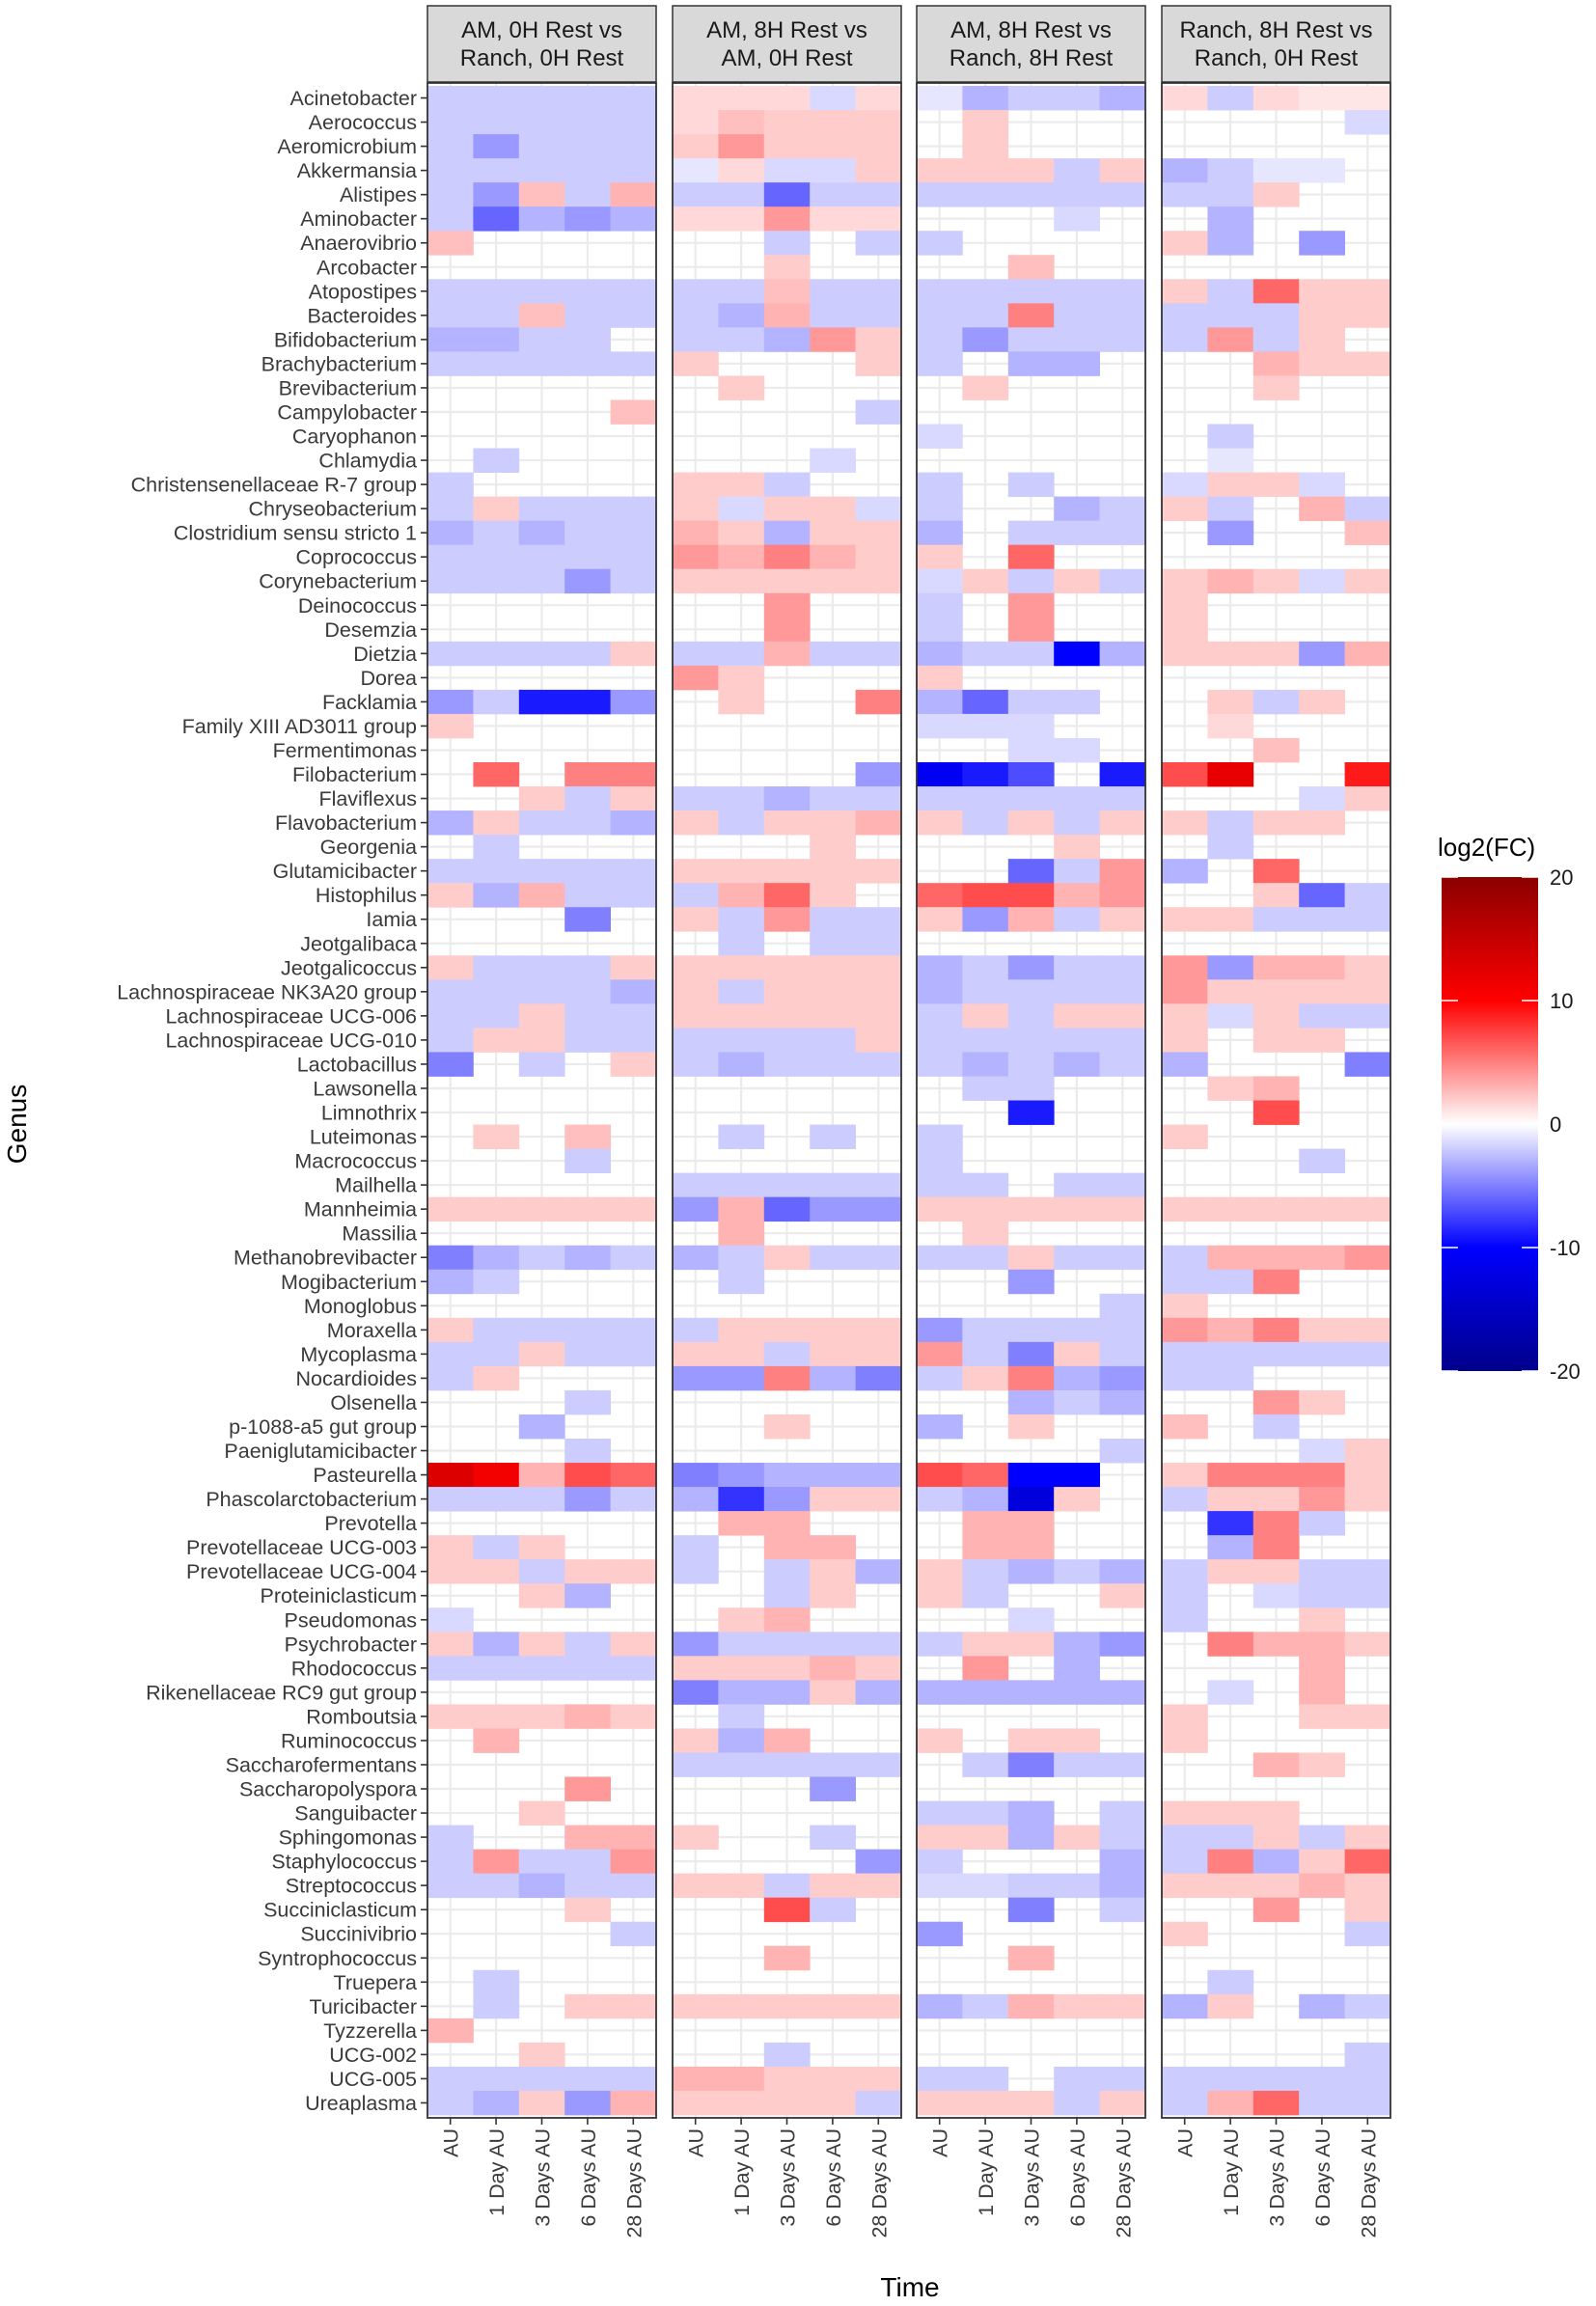 The width and height of the screenshot is (1596, 2306). Describe the element at coordinates (1368, 2183) in the screenshot. I see `x-tick-label: 28 Days AU` at that location.